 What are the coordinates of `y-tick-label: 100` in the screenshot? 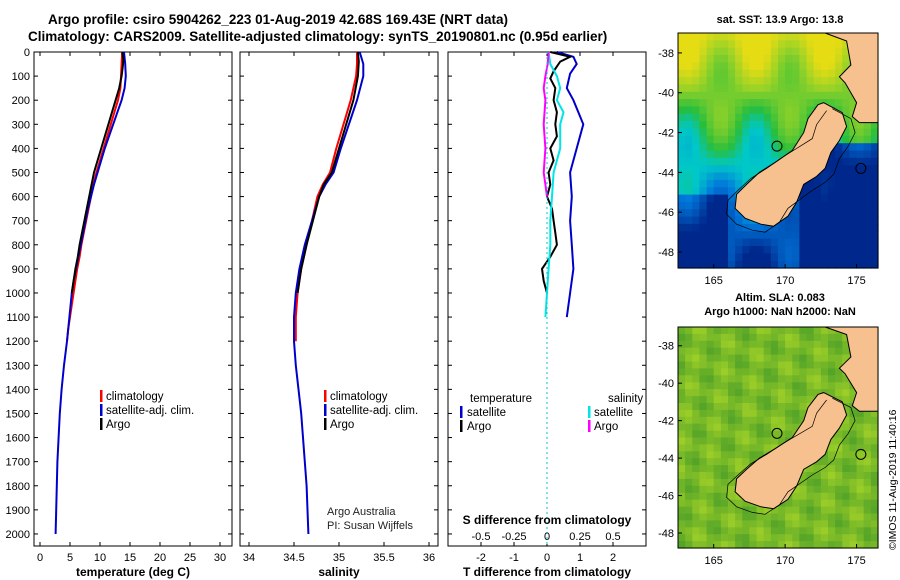 It's located at (21, 77).